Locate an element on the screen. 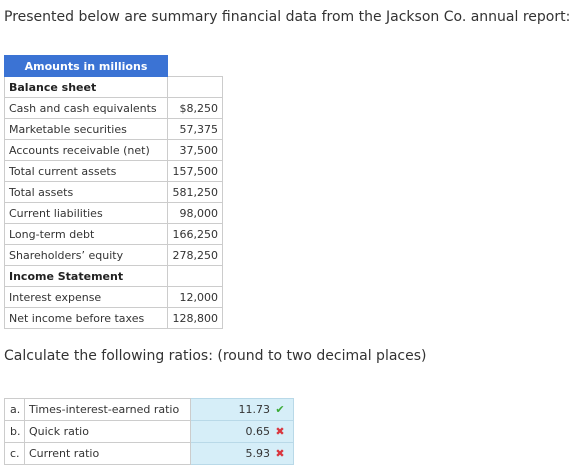 The width and height of the screenshot is (576, 476). row-value: 98,000 is located at coordinates (195, 213).